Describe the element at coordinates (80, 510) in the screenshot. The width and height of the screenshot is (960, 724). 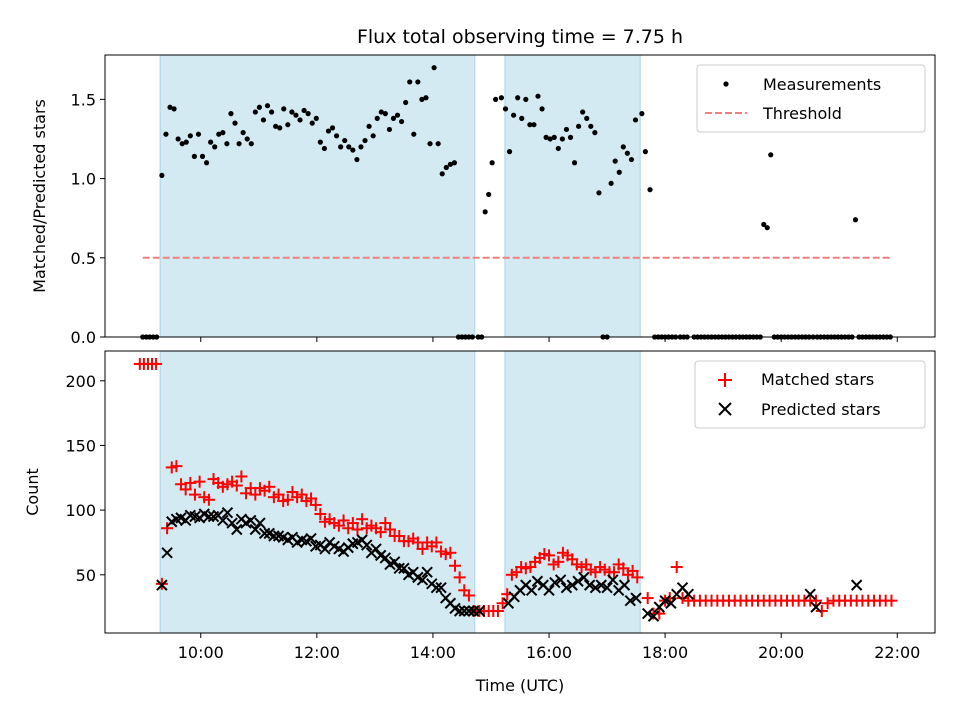
I see `y-tick-label: 100` at that location.